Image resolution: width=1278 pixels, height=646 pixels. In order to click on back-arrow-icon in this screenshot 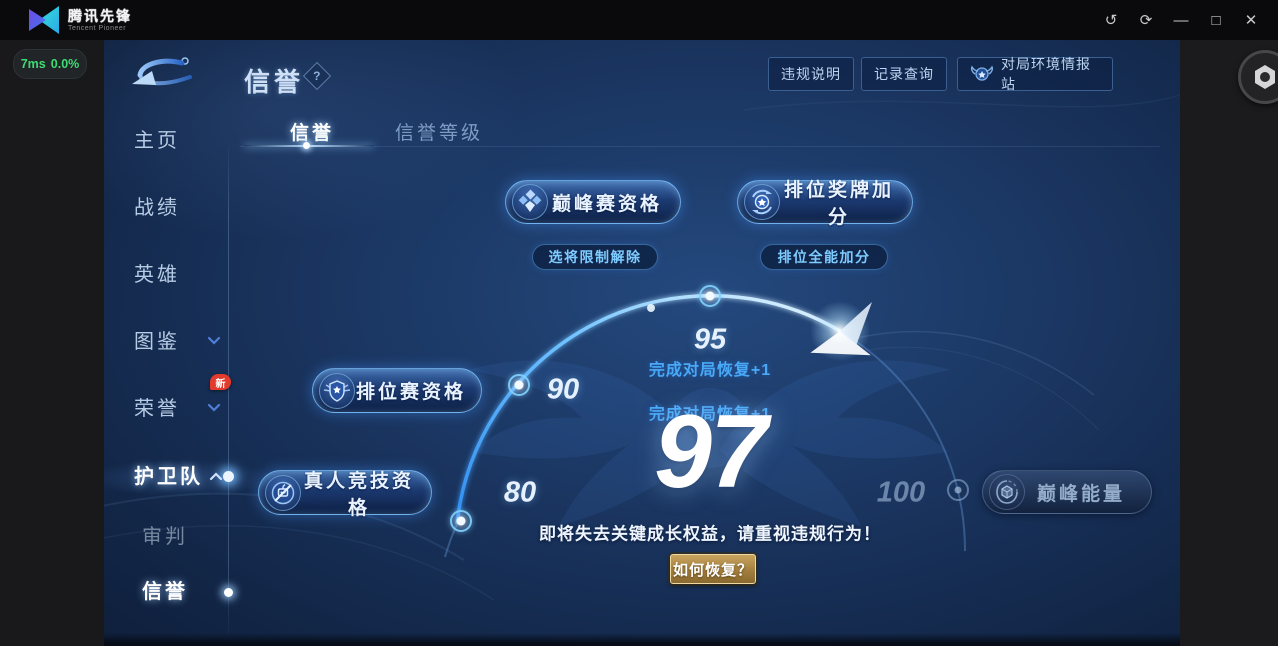, I will do `click(166, 76)`.